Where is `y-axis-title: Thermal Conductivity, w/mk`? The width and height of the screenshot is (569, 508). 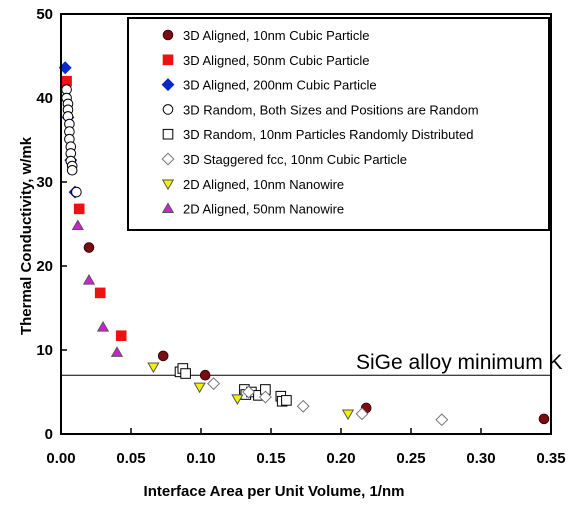
y-axis-title: Thermal Conductivity, w/mk is located at coordinates (26, 235).